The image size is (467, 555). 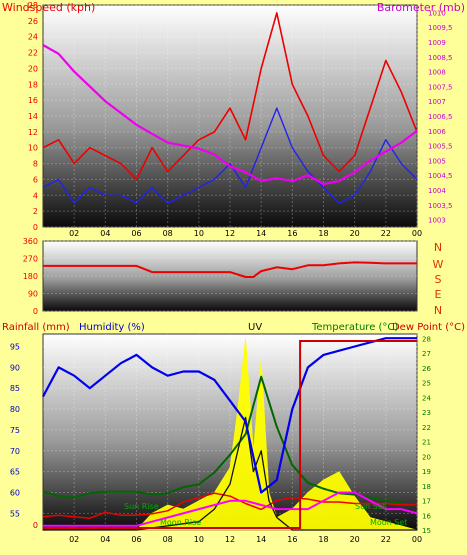 I want to click on temperature-axis-label: Temperature (°C), so click(x=354, y=327).